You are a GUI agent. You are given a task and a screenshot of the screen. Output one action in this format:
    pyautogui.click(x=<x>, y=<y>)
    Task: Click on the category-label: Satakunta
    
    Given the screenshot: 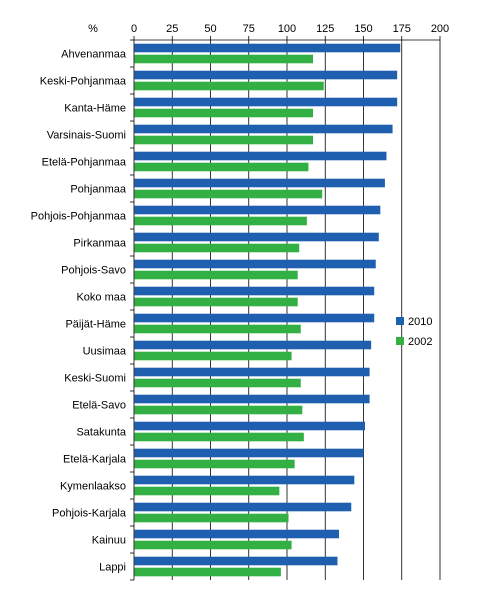 What is the action you would take?
    pyautogui.click(x=101, y=433)
    